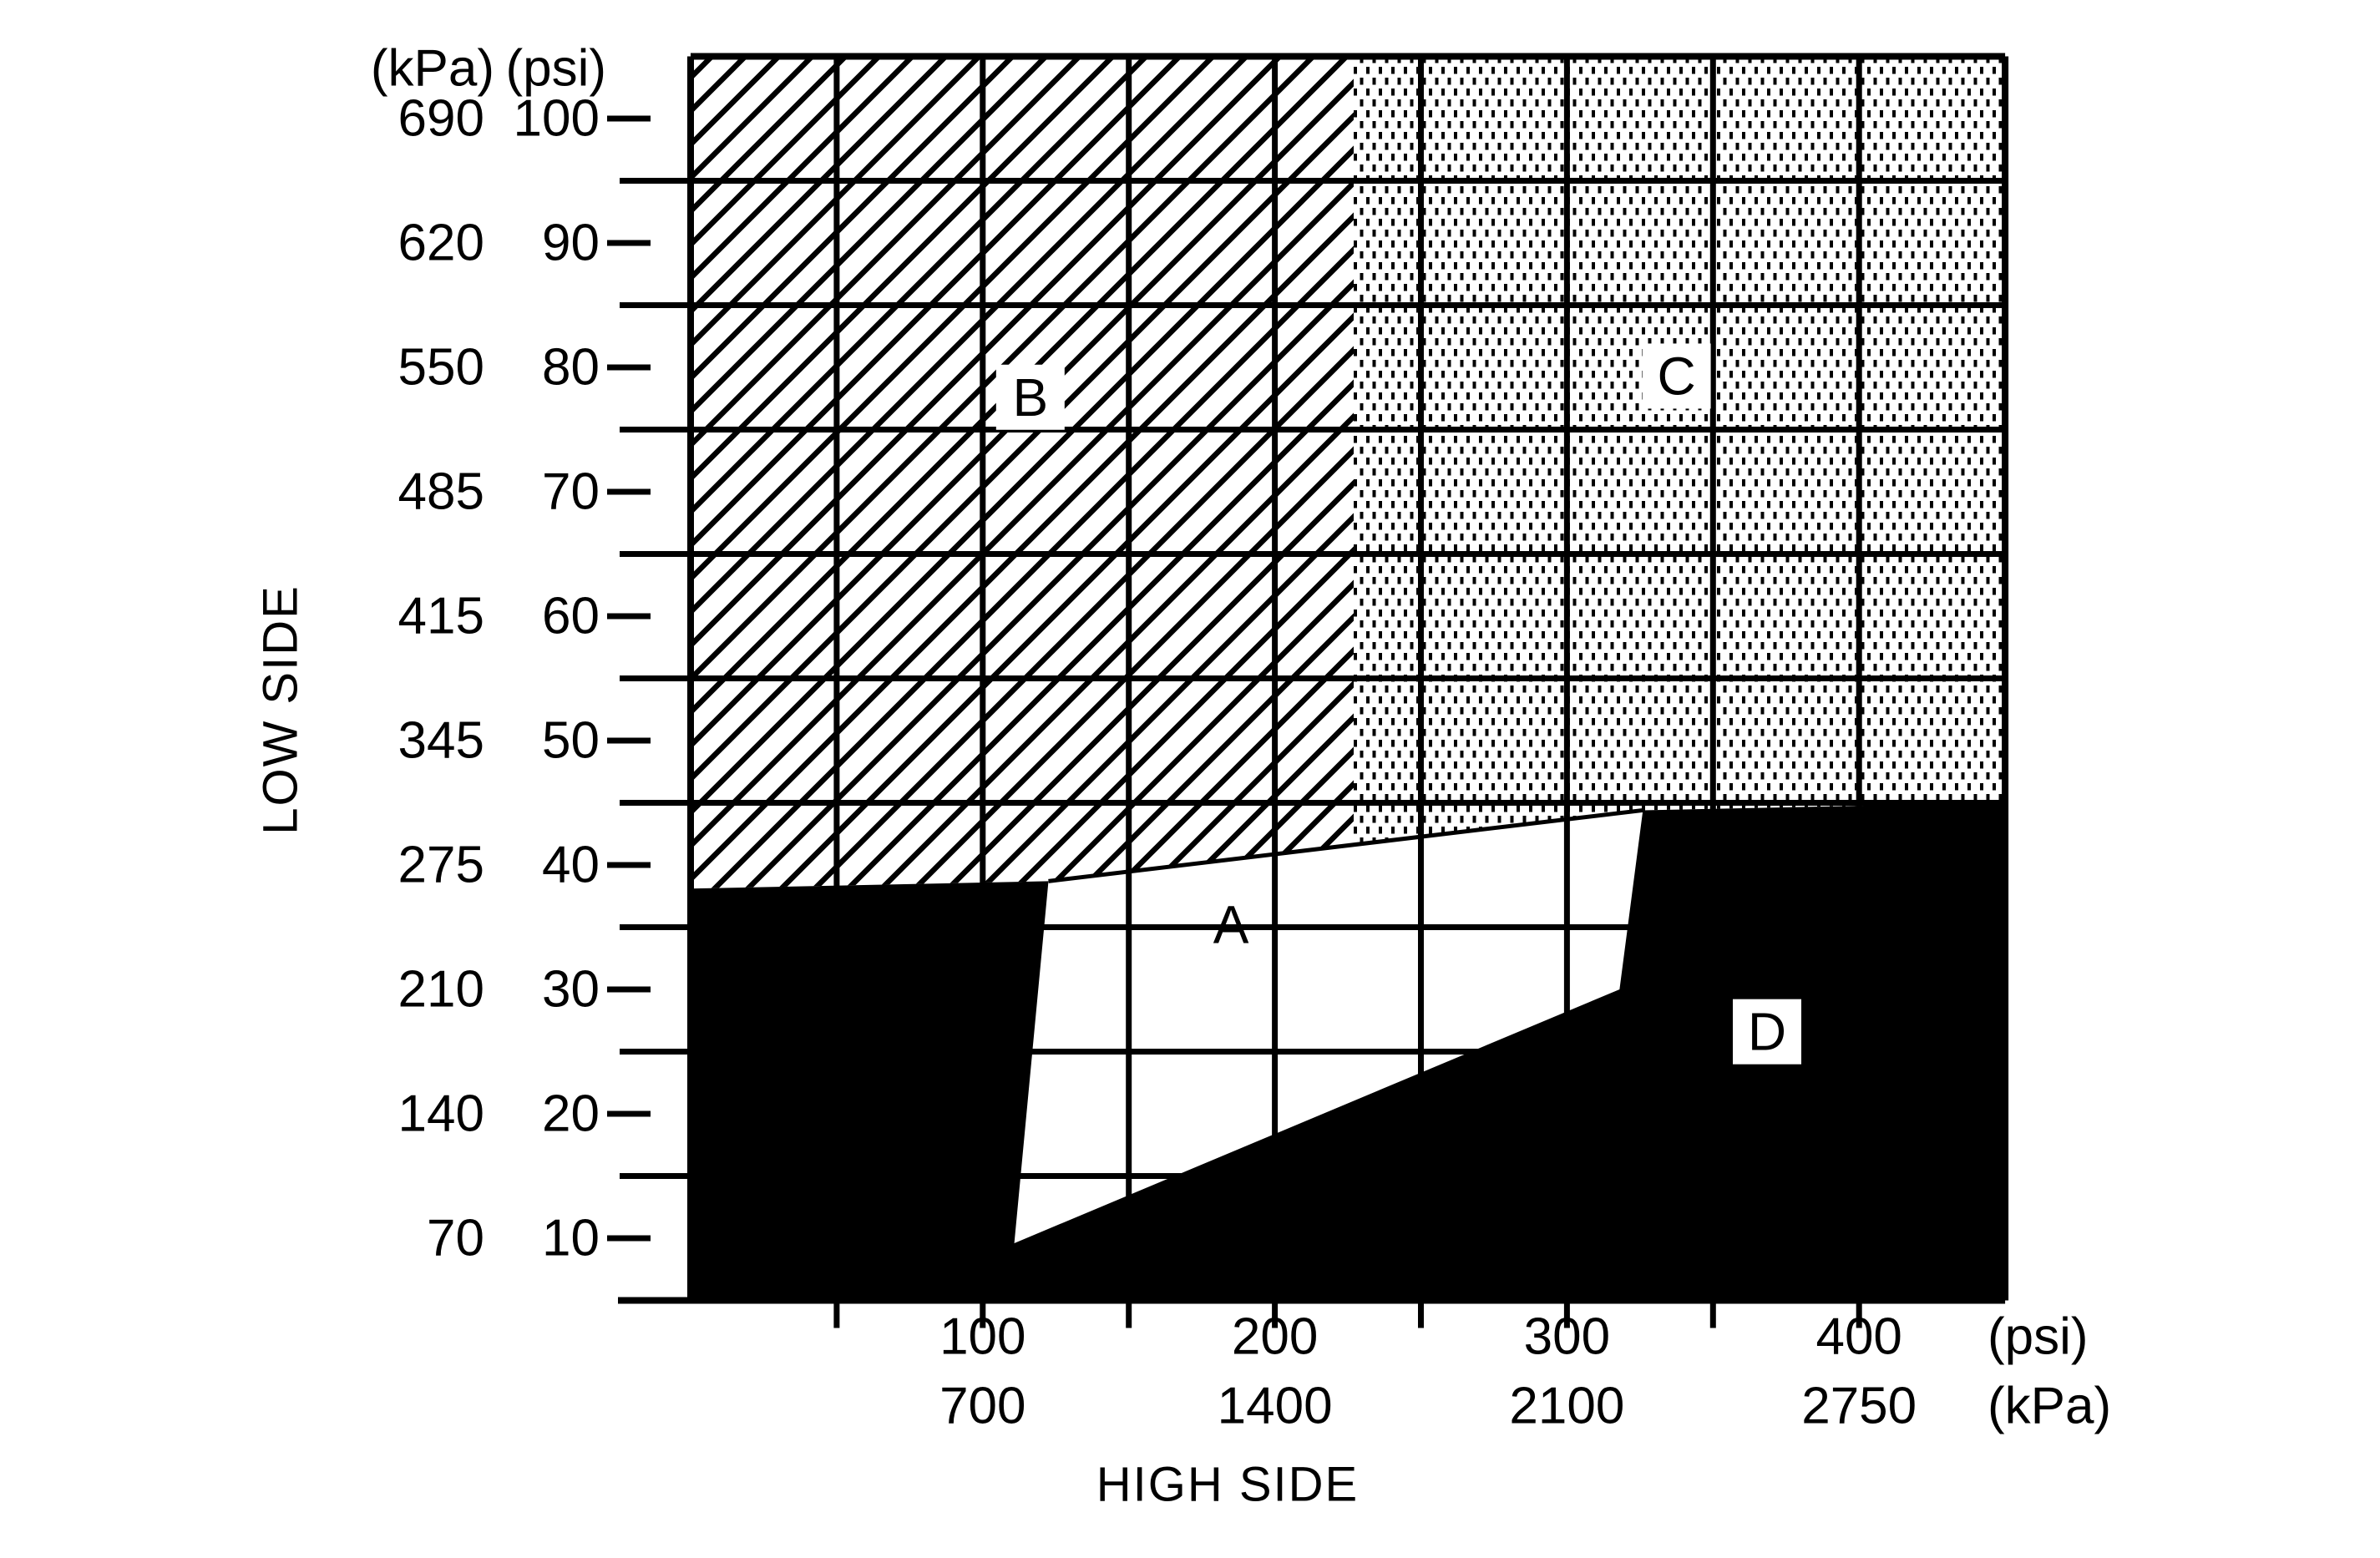 The image size is (2380, 1558). I want to click on x-label-kpa: 1400, so click(1275, 1407).